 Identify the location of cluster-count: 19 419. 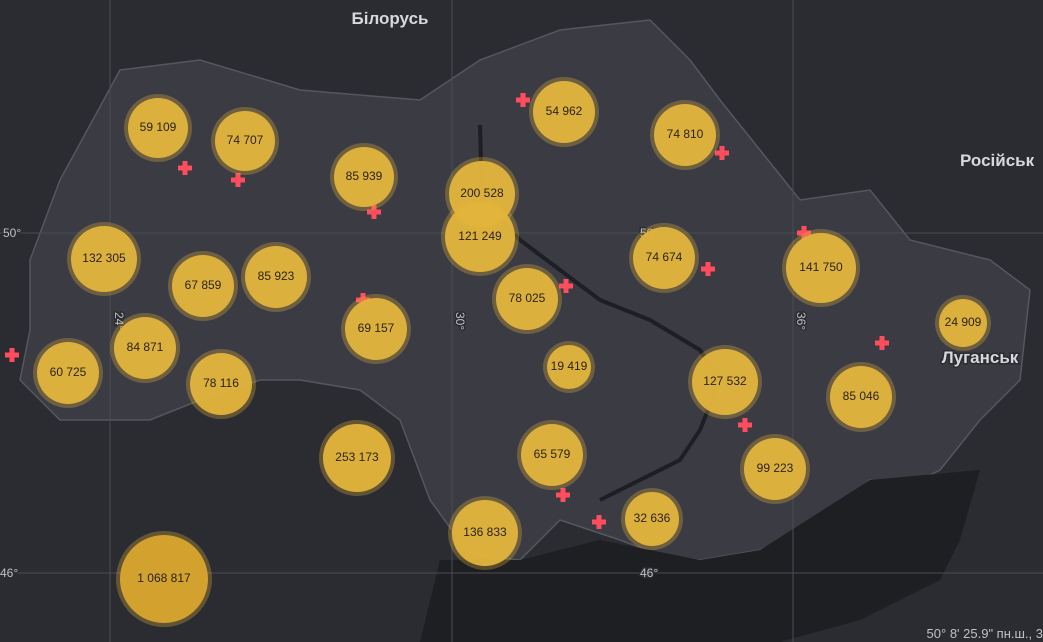
(569, 366).